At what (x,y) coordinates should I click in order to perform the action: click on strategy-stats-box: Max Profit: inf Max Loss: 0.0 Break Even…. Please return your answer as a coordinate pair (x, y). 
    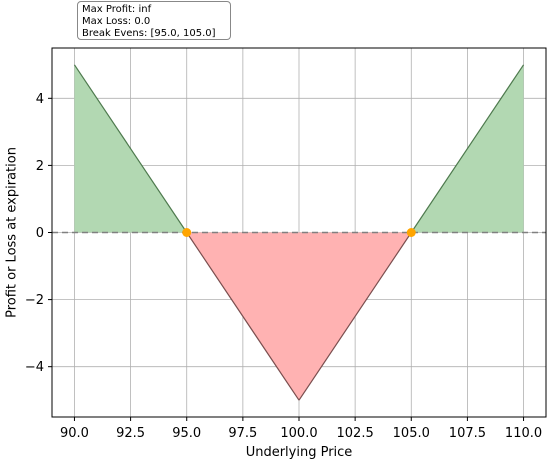
    Looking at the image, I should click on (154, 20).